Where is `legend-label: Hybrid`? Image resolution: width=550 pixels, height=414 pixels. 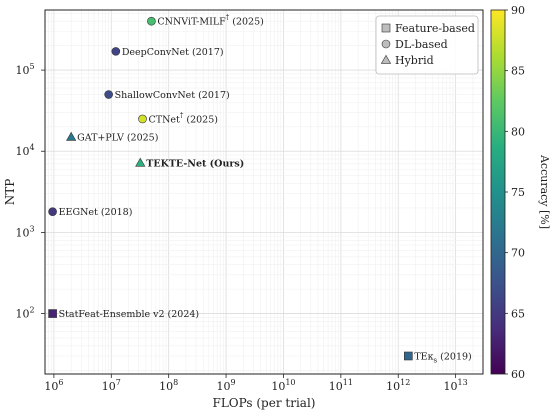
legend-label: Hybrid is located at coordinates (414, 60).